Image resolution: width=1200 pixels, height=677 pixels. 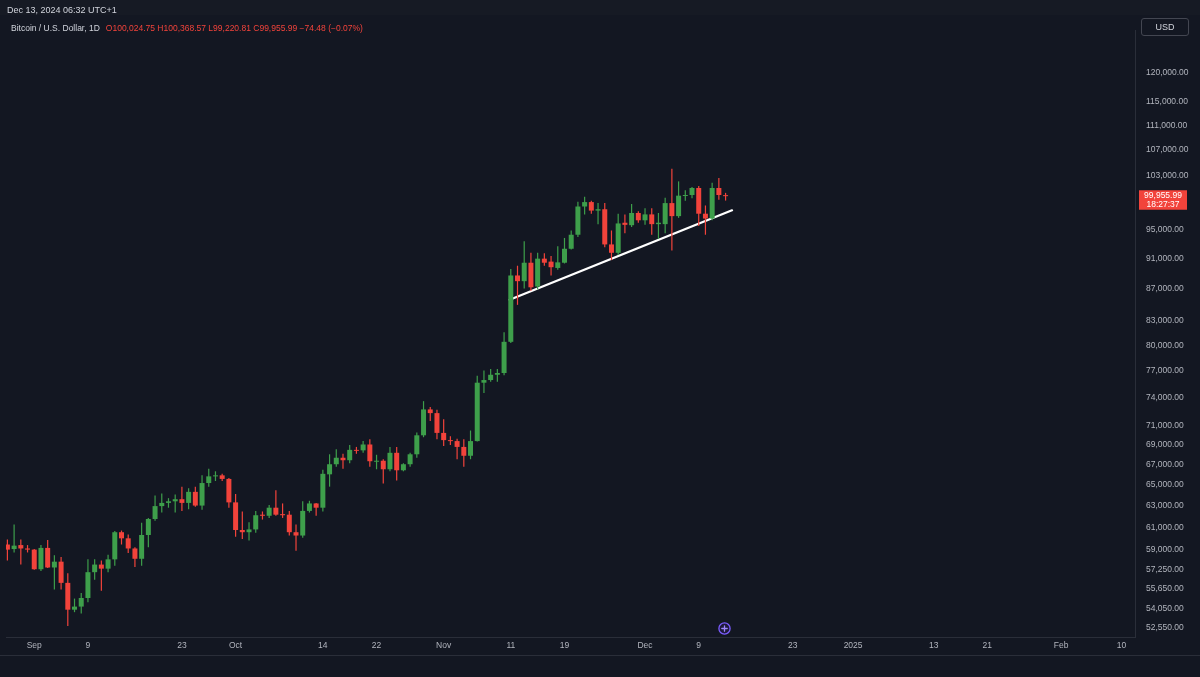 What do you see at coordinates (1167, 100) in the screenshot?
I see `y-tick-label: 115,000.00` at bounding box center [1167, 100].